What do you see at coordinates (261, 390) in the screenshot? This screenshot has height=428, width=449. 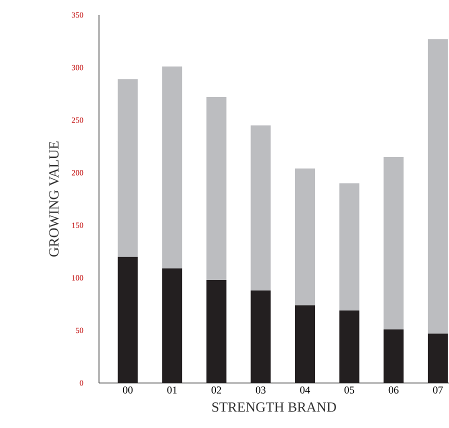 I see `x-tick-label: 03` at bounding box center [261, 390].